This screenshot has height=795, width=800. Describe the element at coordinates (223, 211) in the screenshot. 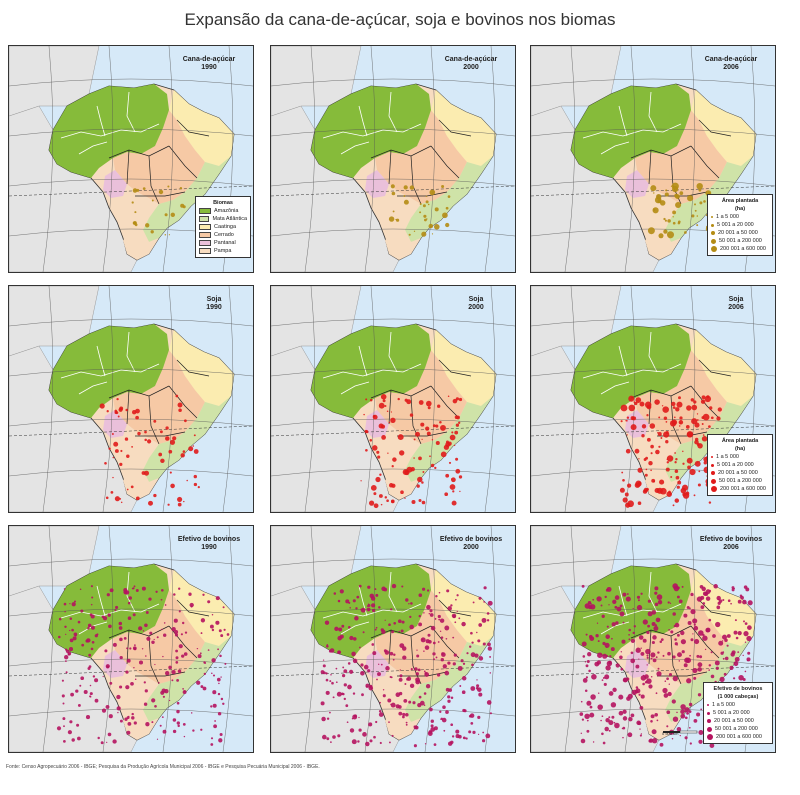

I see `legend-item: Amazônia` at that location.